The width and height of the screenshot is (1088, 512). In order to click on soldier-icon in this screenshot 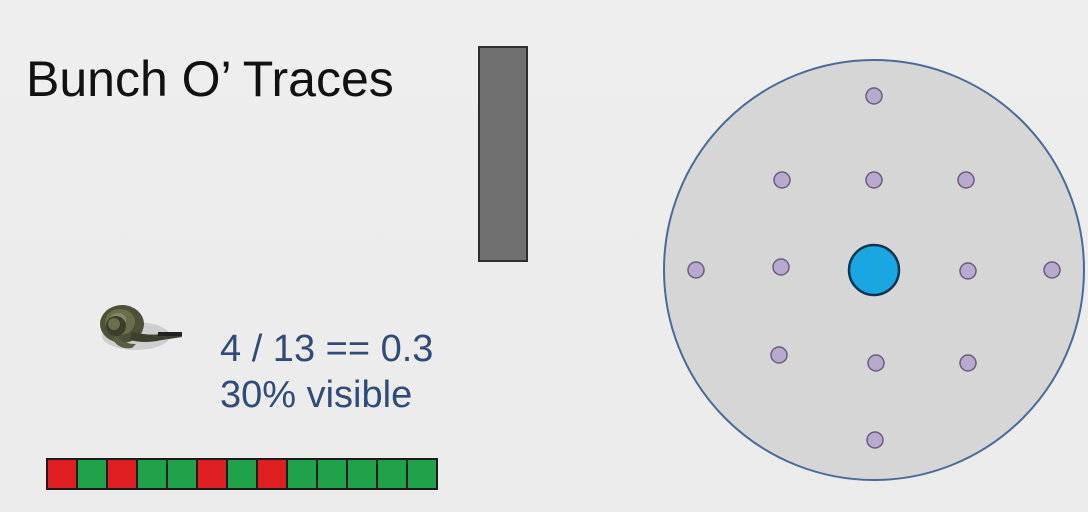, I will do `click(141, 327)`.